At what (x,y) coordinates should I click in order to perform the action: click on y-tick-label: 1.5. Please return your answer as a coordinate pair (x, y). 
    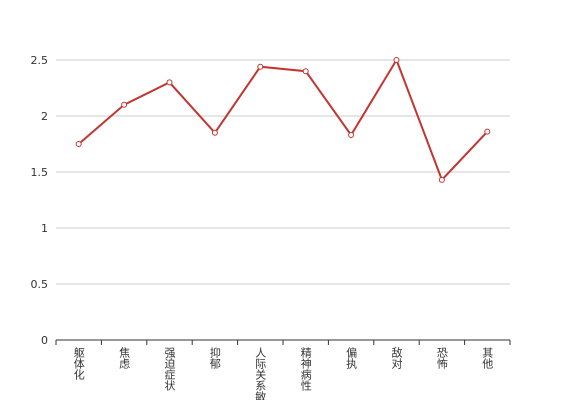
    Looking at the image, I should click on (40, 172).